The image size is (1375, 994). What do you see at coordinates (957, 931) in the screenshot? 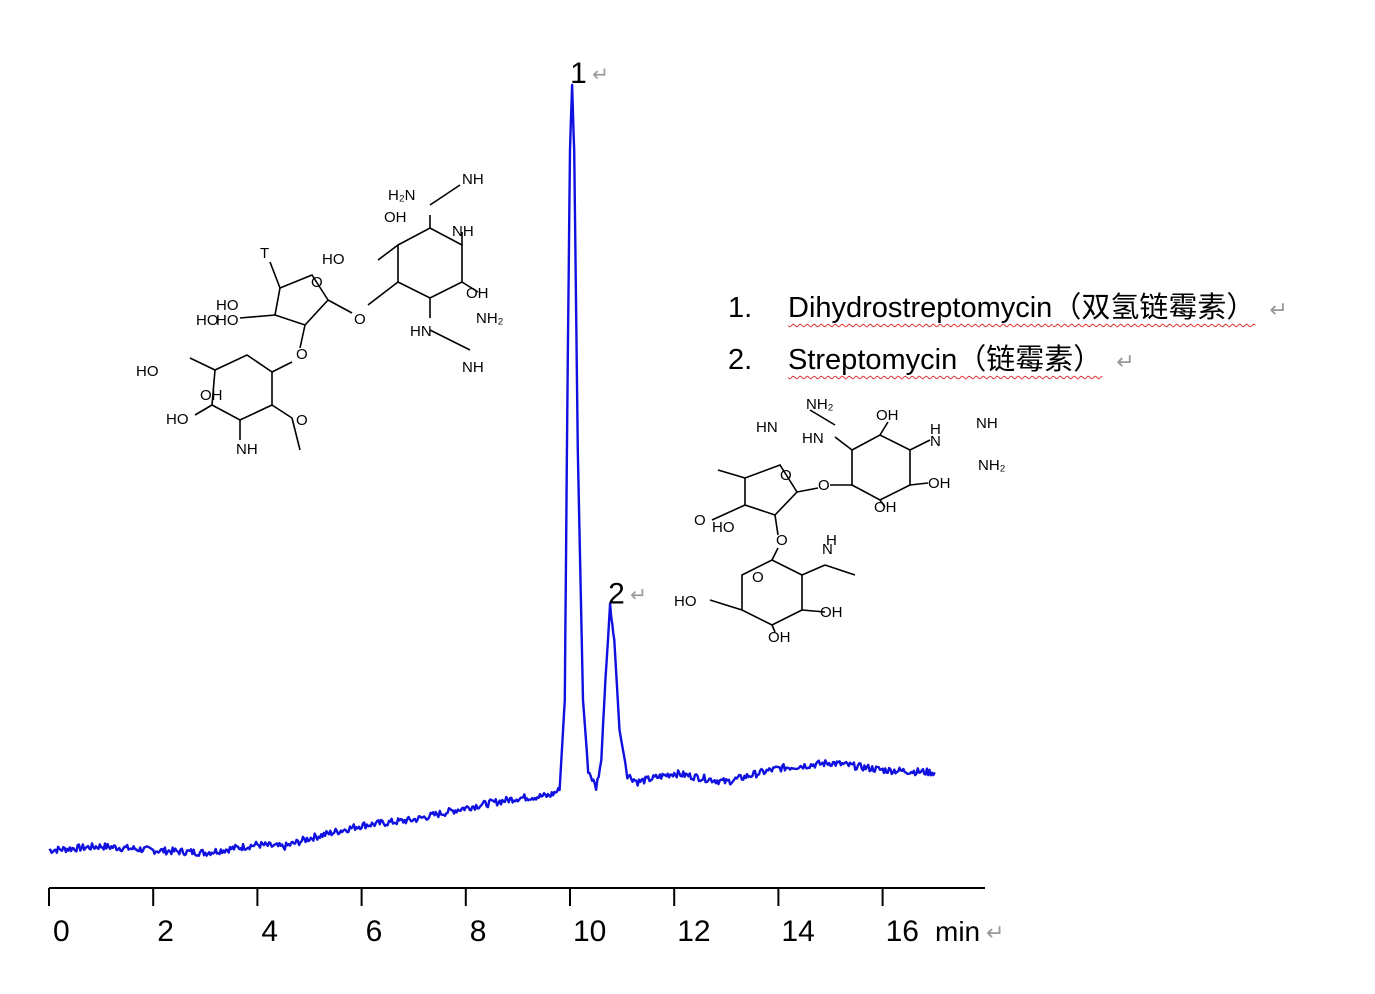
I see `x-axis-unit: min` at bounding box center [957, 931].